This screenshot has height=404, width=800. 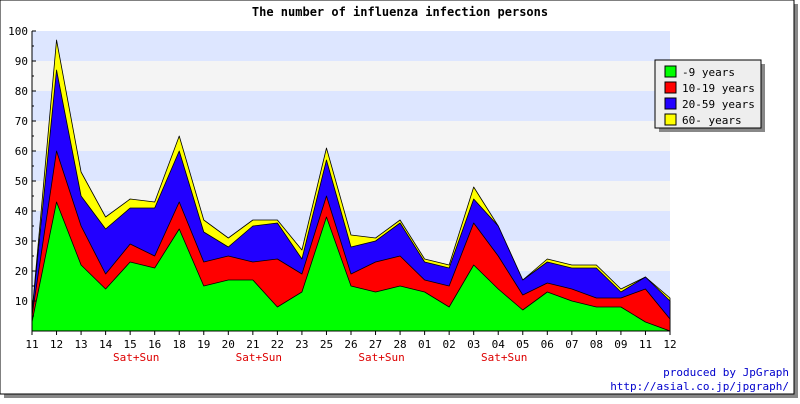 I want to click on x-tick-label: 01, so click(x=424, y=344).